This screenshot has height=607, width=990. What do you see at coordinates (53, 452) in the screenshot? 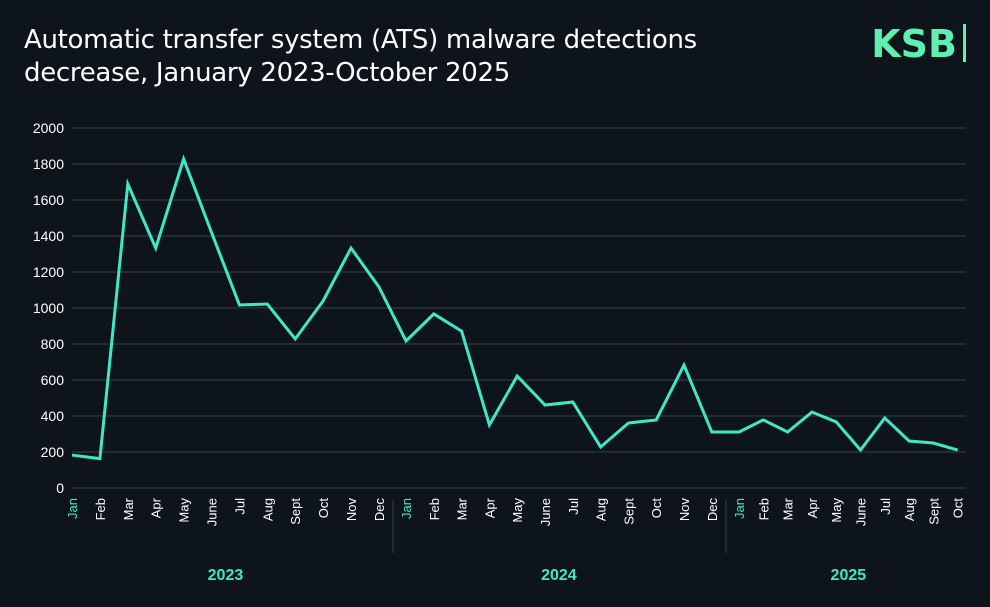
I see `y-tick-label: 200` at bounding box center [53, 452].